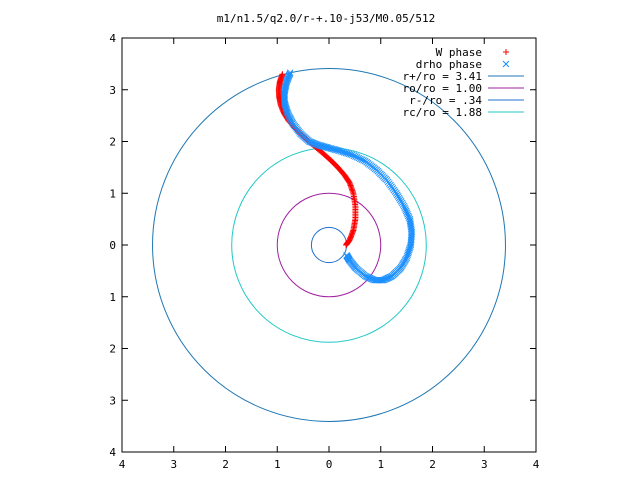 Image resolution: width=640 pixels, height=480 pixels. Describe the element at coordinates (449, 64) in the screenshot. I see `legend-label: drho phase` at that location.